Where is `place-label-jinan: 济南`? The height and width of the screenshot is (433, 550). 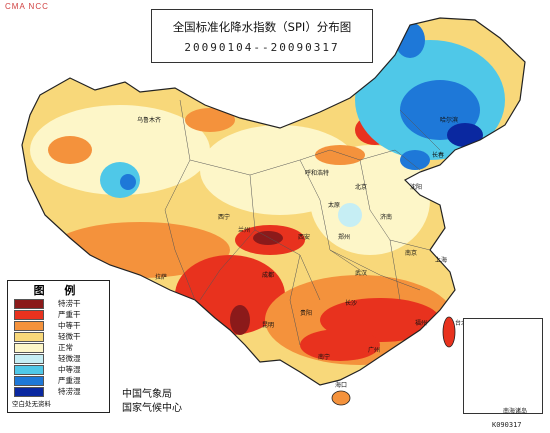
place-label-jinan: 济南 is located at coordinates (386, 217).